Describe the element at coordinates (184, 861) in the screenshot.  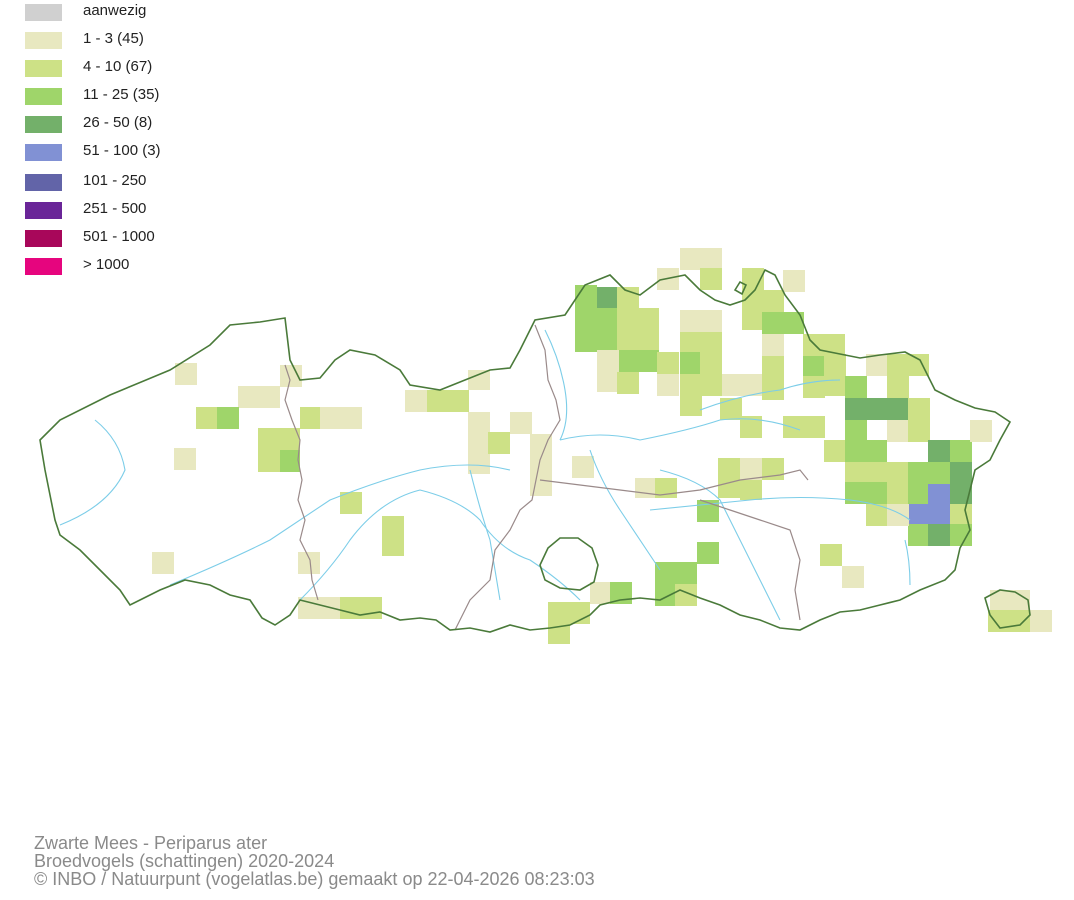
I see `caption-dataset: Broedvogels (schattingen) 2020-2024` at that location.